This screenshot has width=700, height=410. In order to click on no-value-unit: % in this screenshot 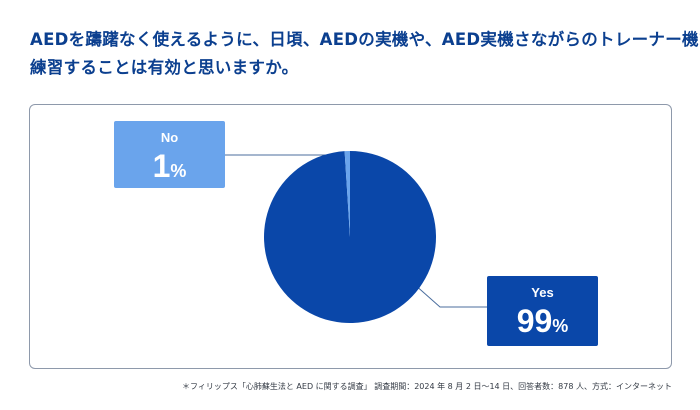, I will do `click(178, 171)`.